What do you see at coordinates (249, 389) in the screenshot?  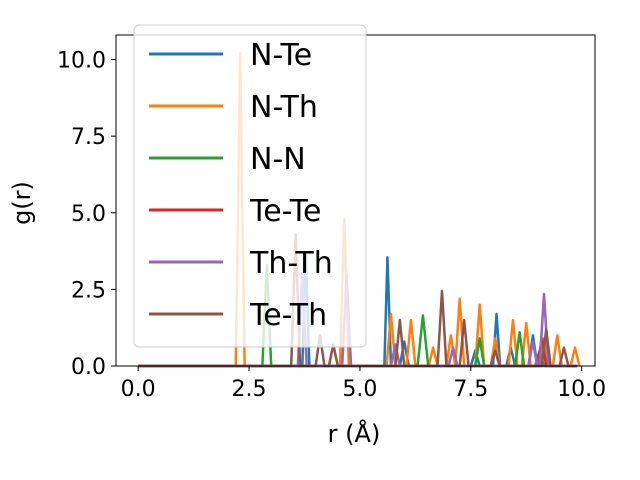 I see `x-tick-label: 2.5` at bounding box center [249, 389].